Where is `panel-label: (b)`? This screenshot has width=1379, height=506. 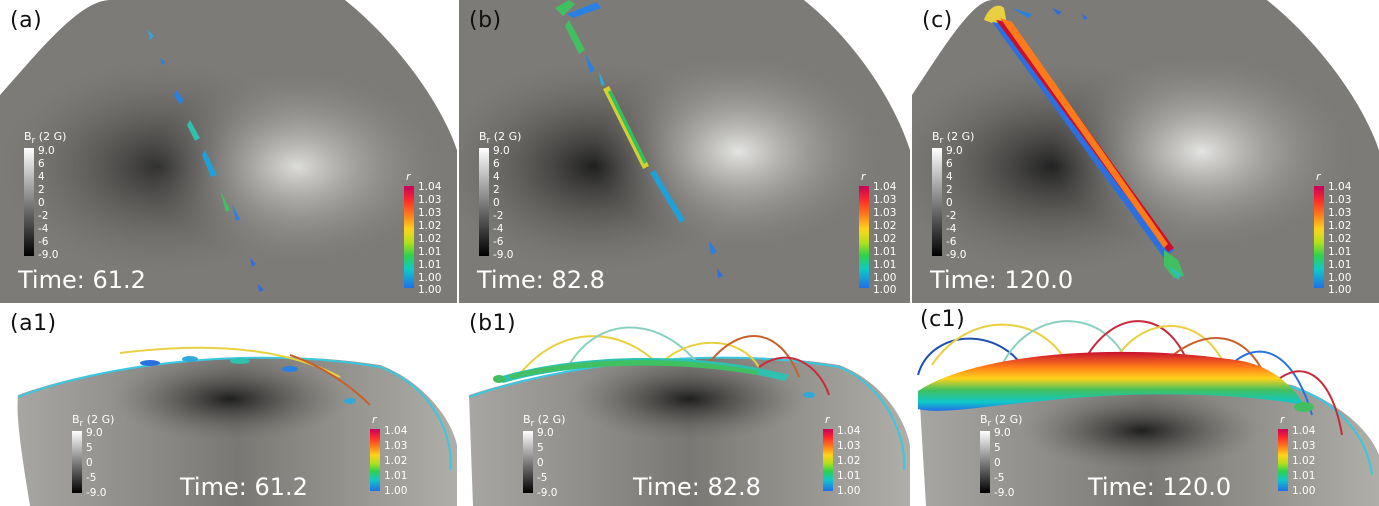
panel-label: (b) is located at coordinates (485, 20).